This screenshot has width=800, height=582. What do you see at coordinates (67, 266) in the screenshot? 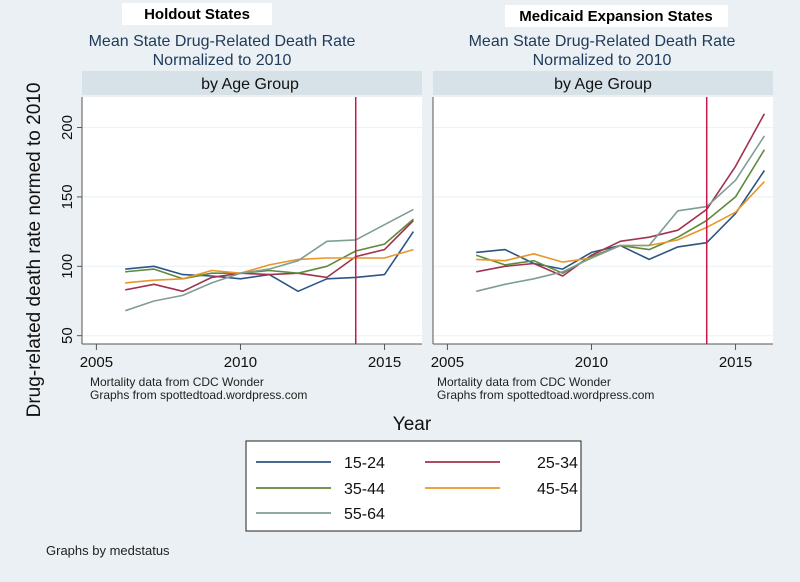
I see `y-tick-label: 100` at bounding box center [67, 266].